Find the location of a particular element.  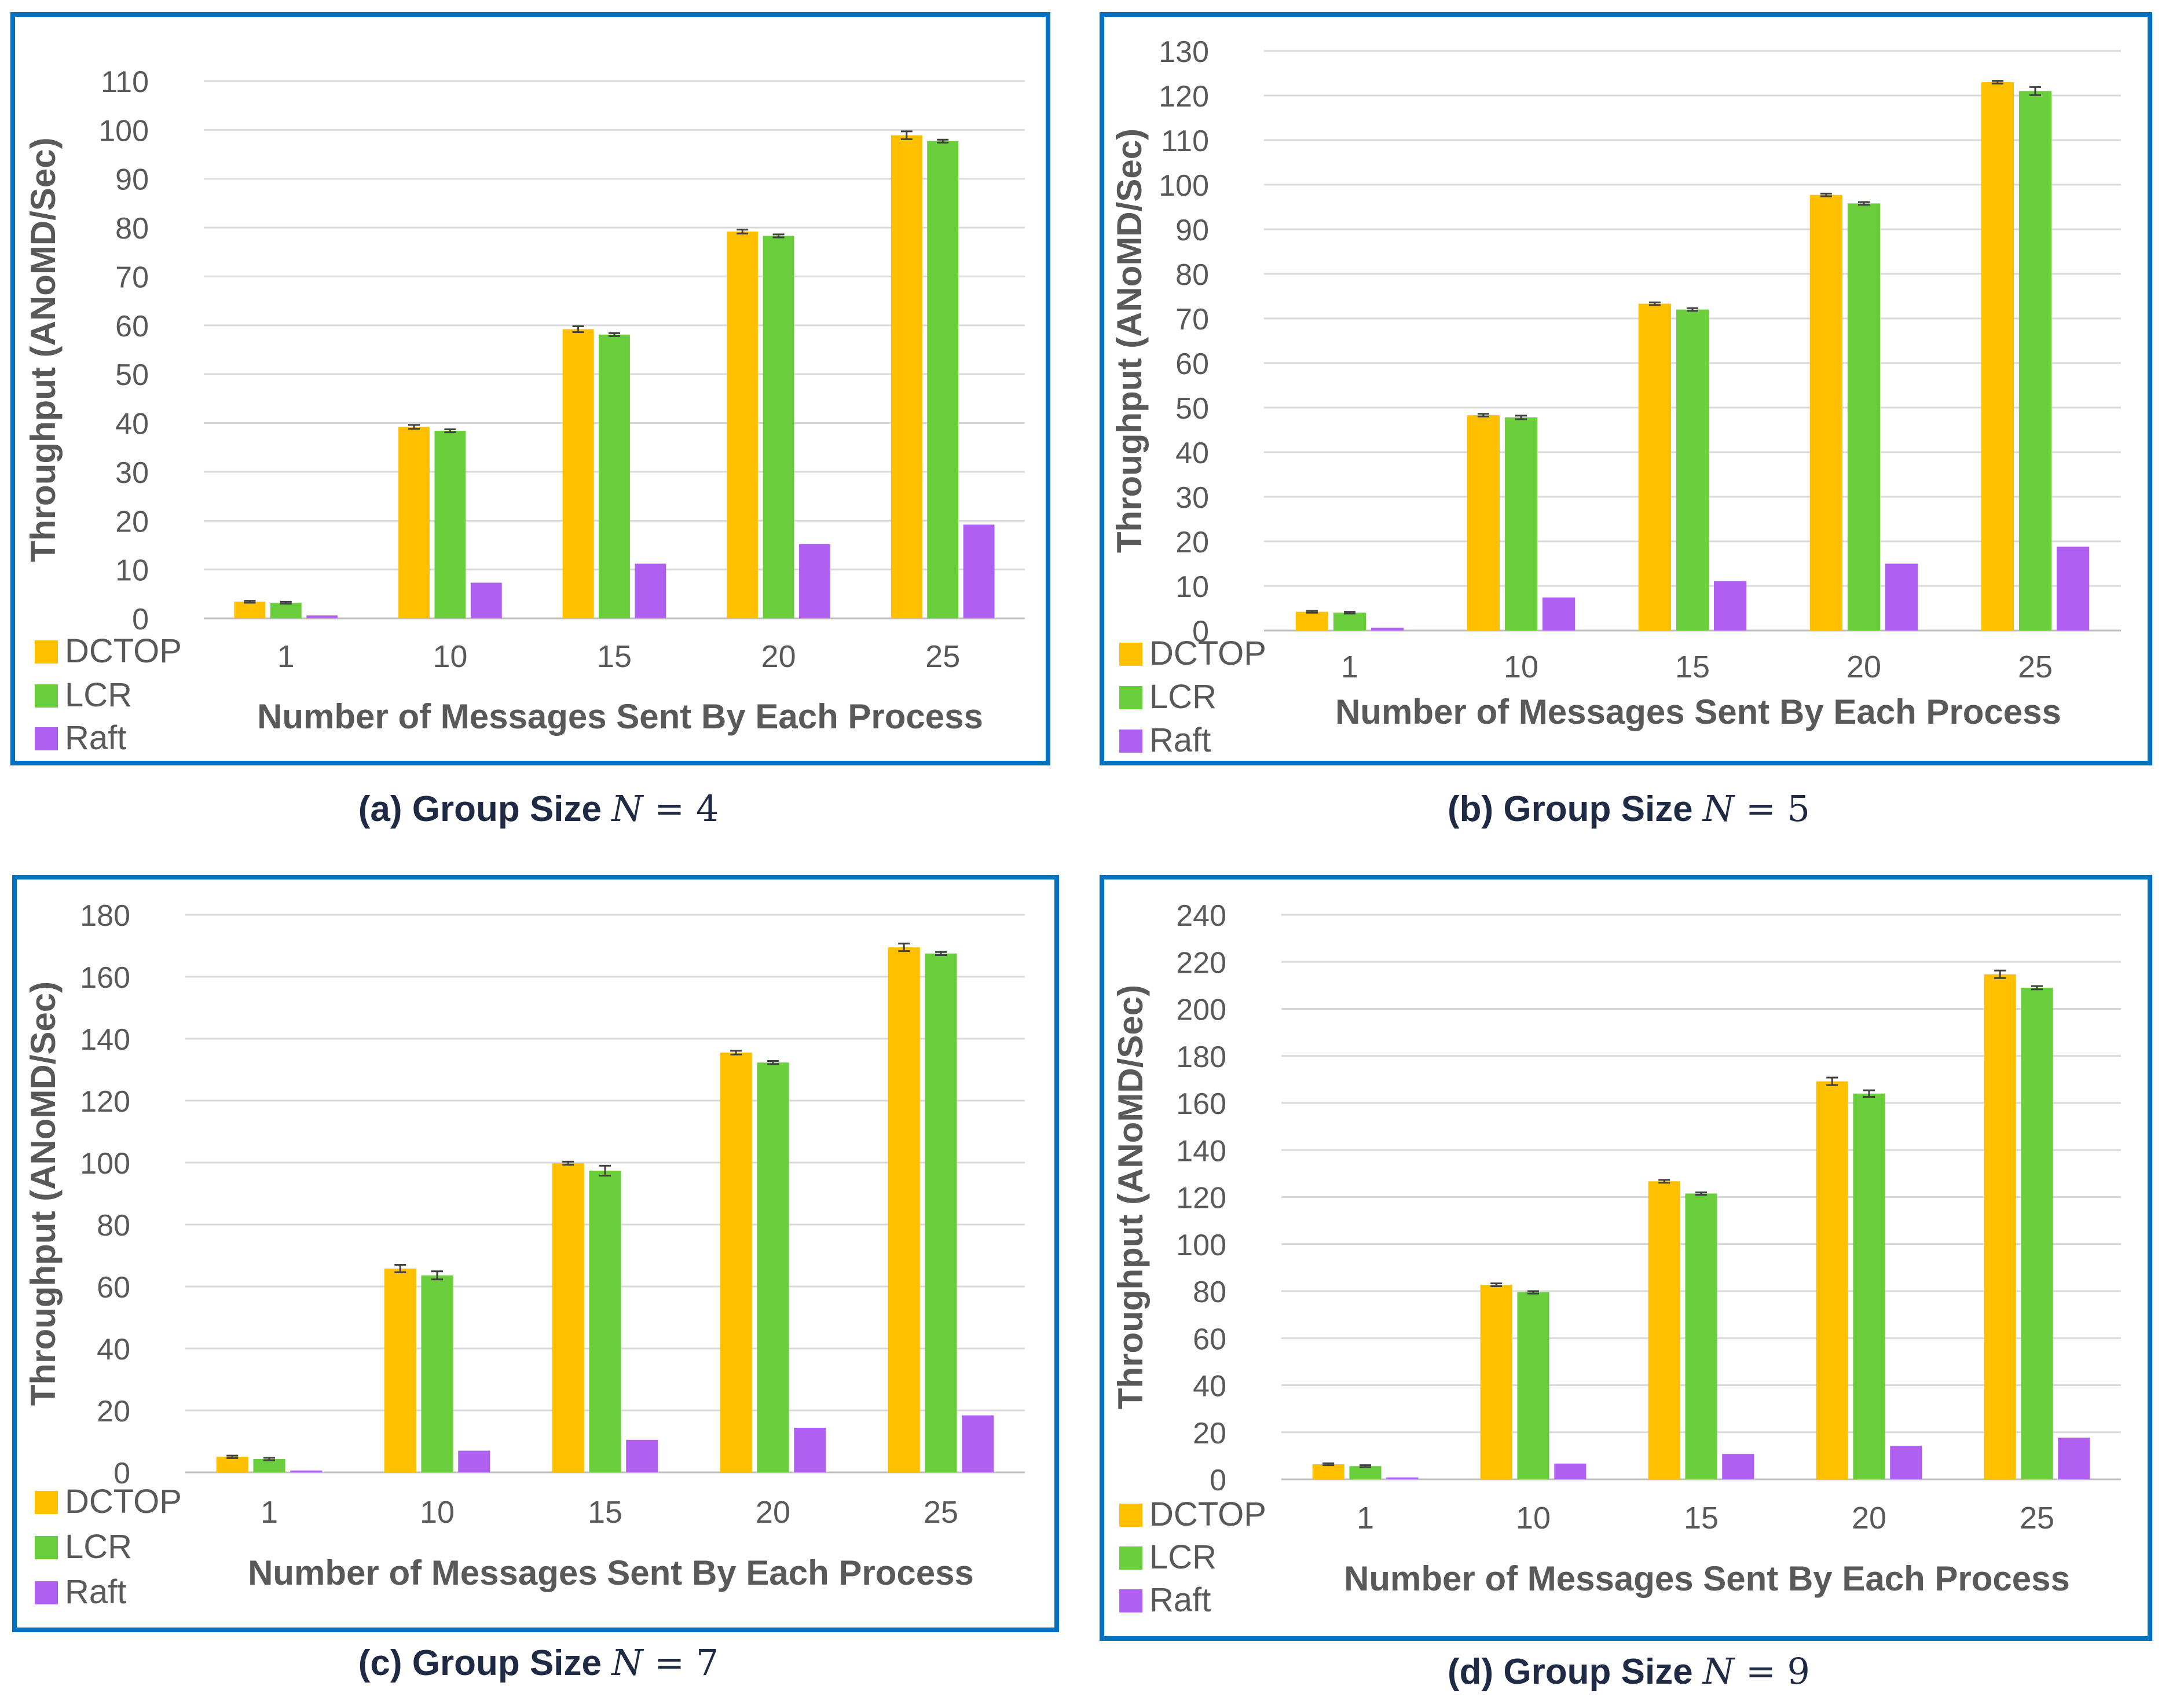

caption-a-prefix: (a) Group Size is located at coordinates (485, 809).